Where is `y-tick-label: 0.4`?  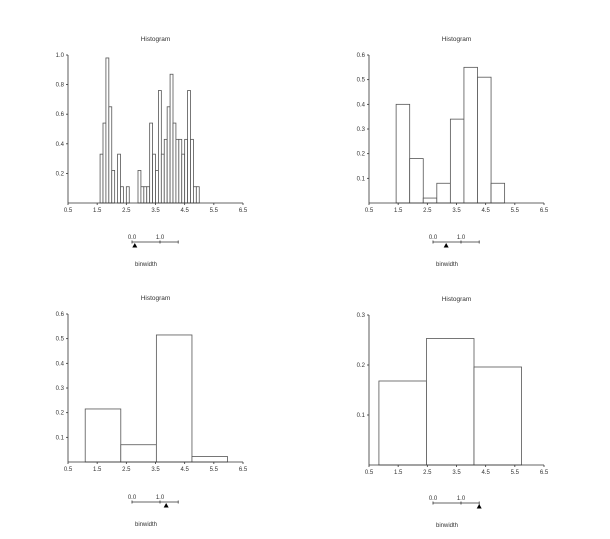 y-tick-label: 0.4 is located at coordinates (60, 364).